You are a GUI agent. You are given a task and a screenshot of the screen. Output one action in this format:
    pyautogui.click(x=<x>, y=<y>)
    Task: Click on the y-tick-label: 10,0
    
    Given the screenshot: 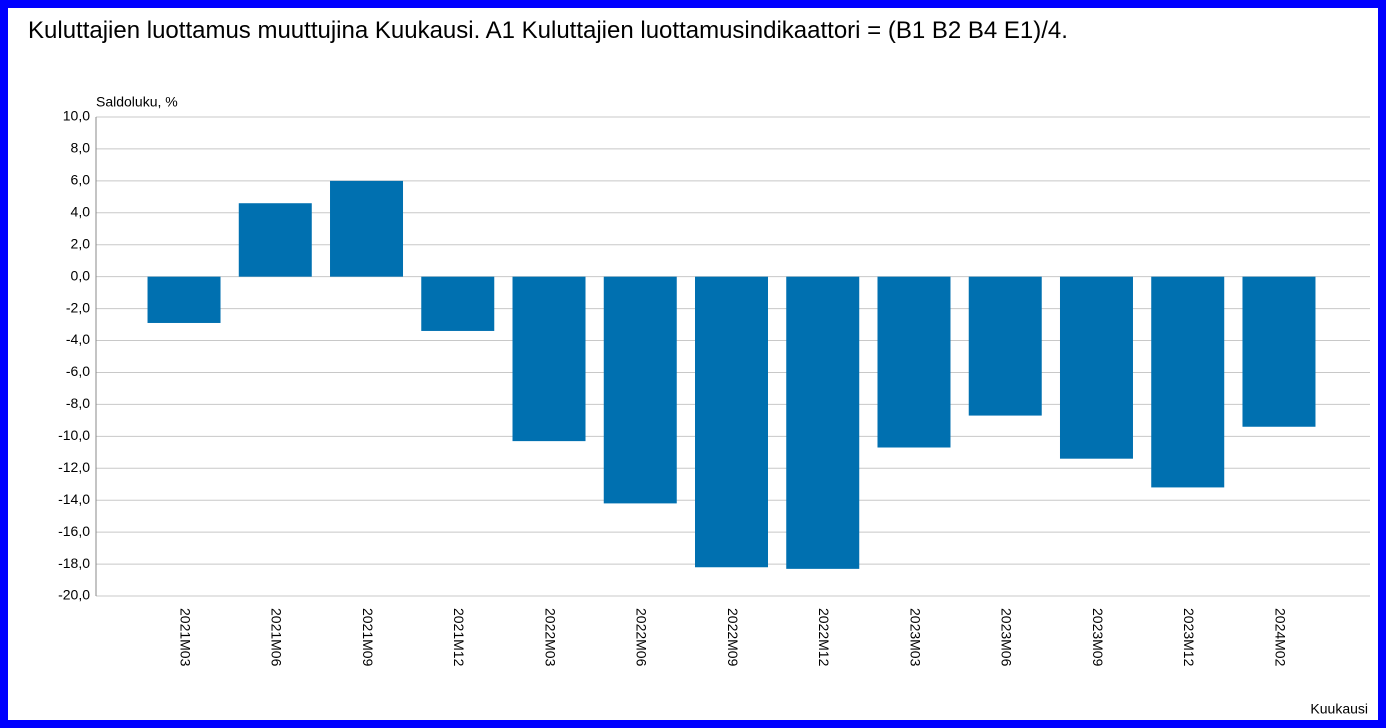 What is the action you would take?
    pyautogui.click(x=76, y=116)
    